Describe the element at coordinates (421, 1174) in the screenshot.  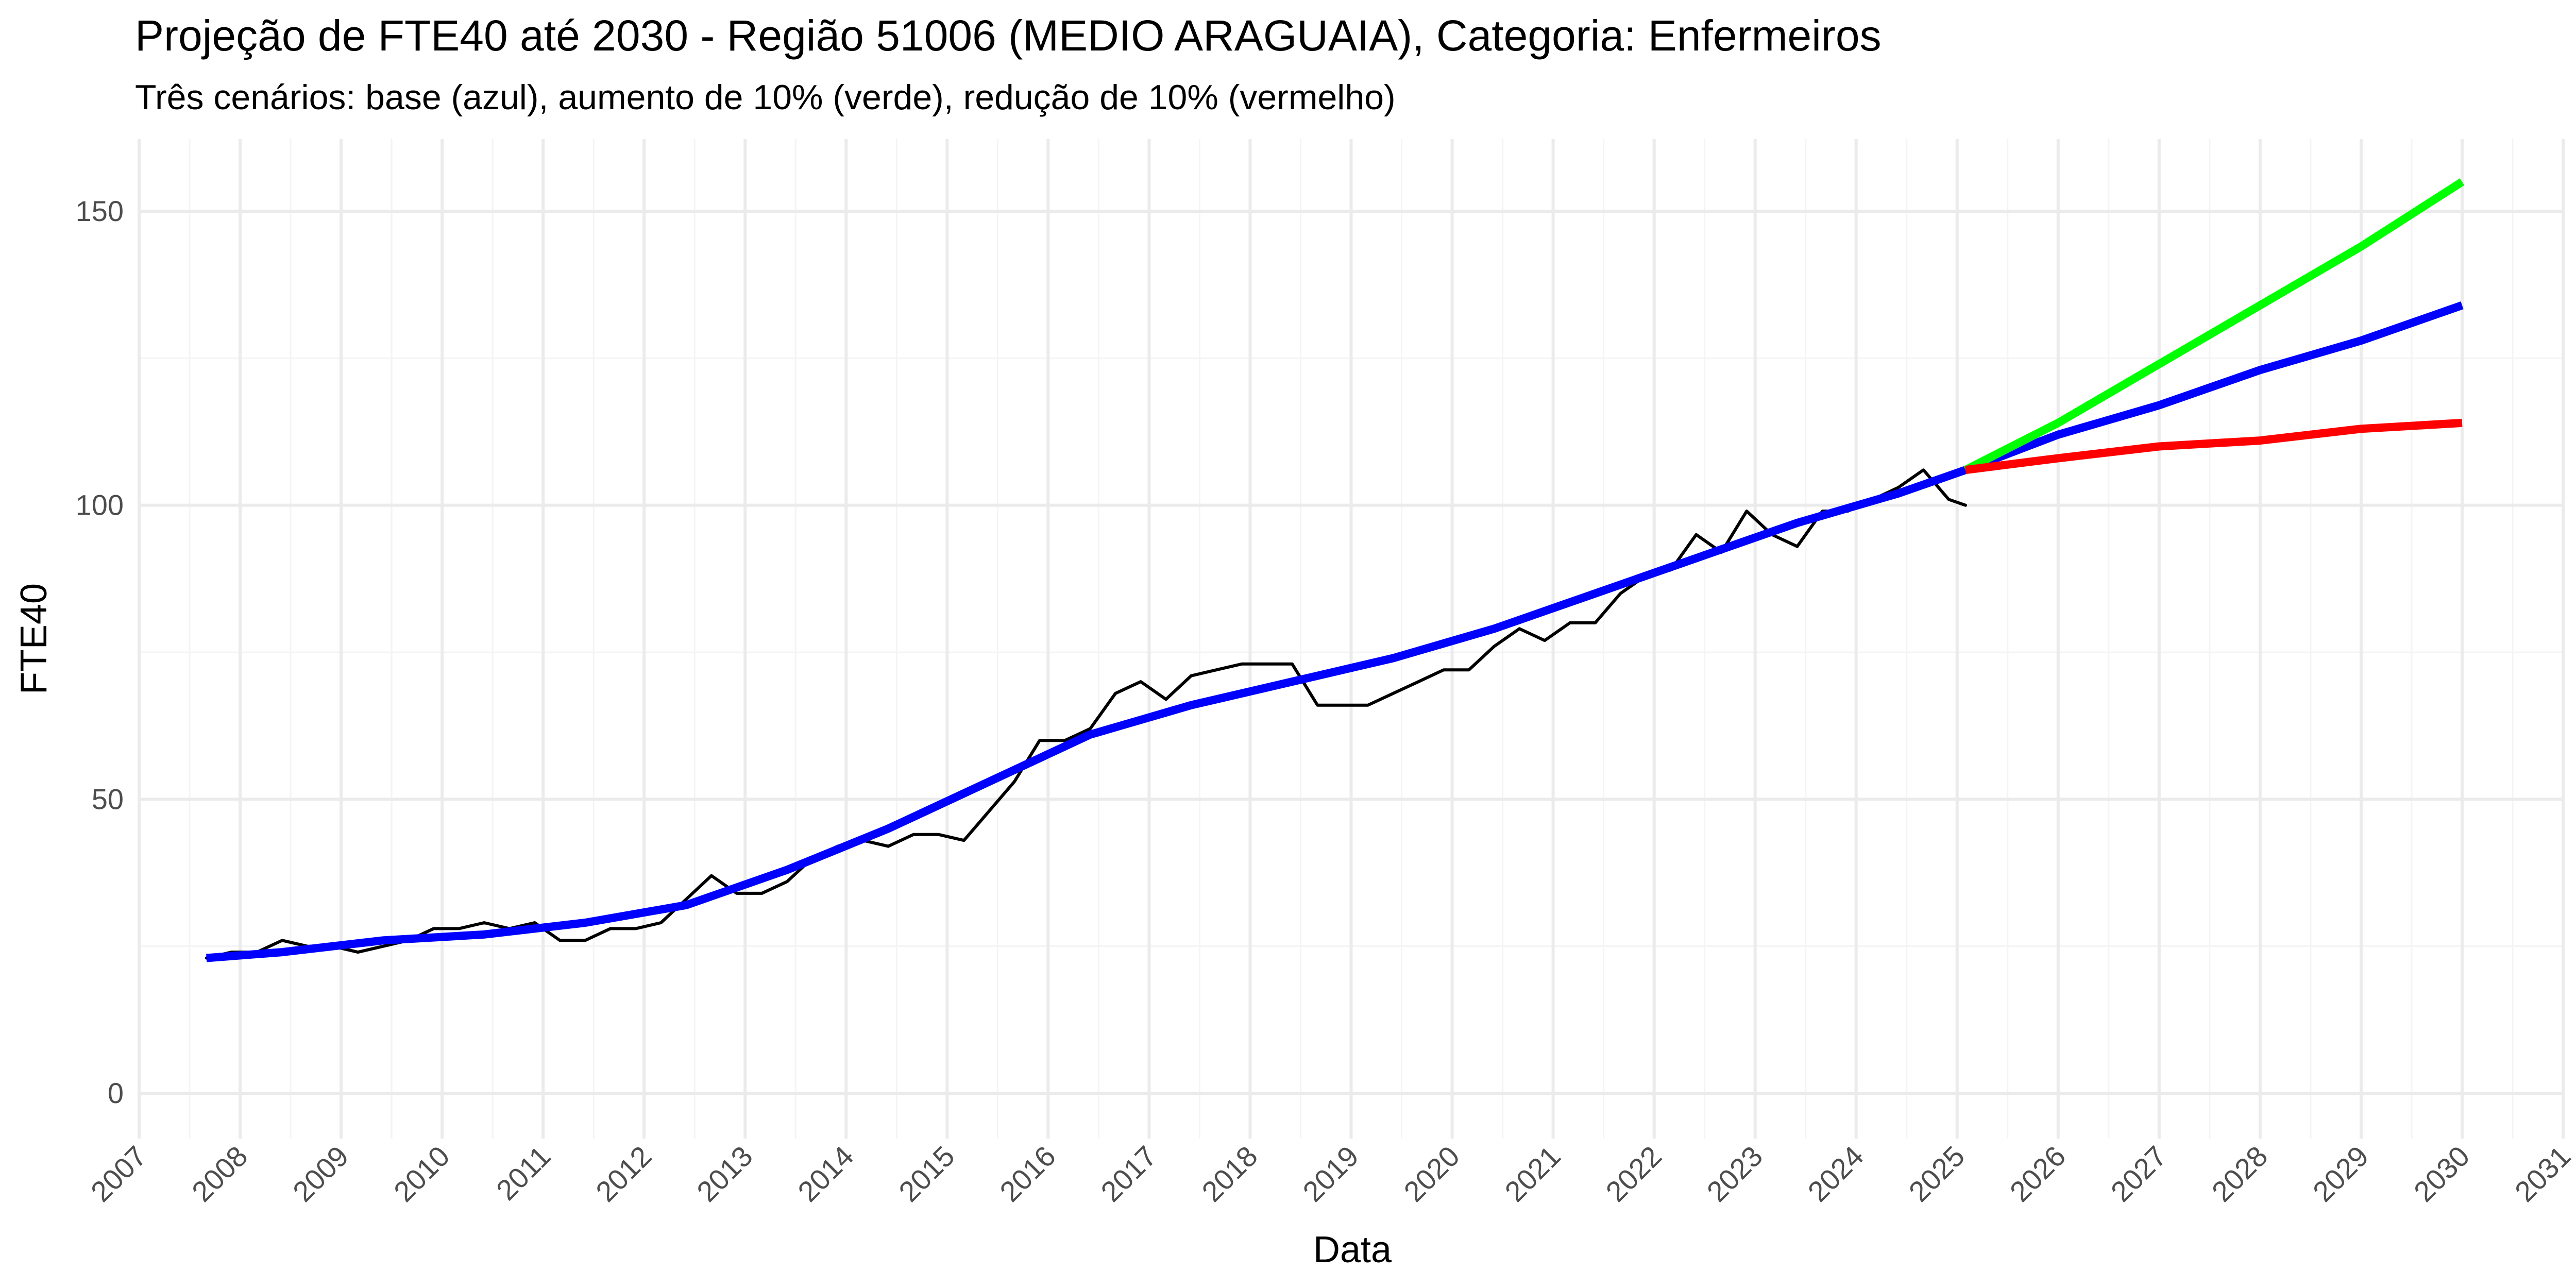
I see `x-tick-label: 2010` at that location.